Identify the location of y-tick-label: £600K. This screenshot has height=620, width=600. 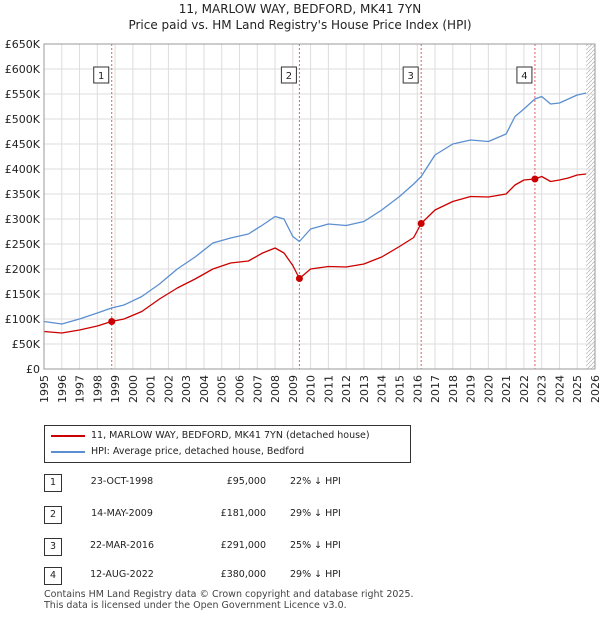
(23, 69).